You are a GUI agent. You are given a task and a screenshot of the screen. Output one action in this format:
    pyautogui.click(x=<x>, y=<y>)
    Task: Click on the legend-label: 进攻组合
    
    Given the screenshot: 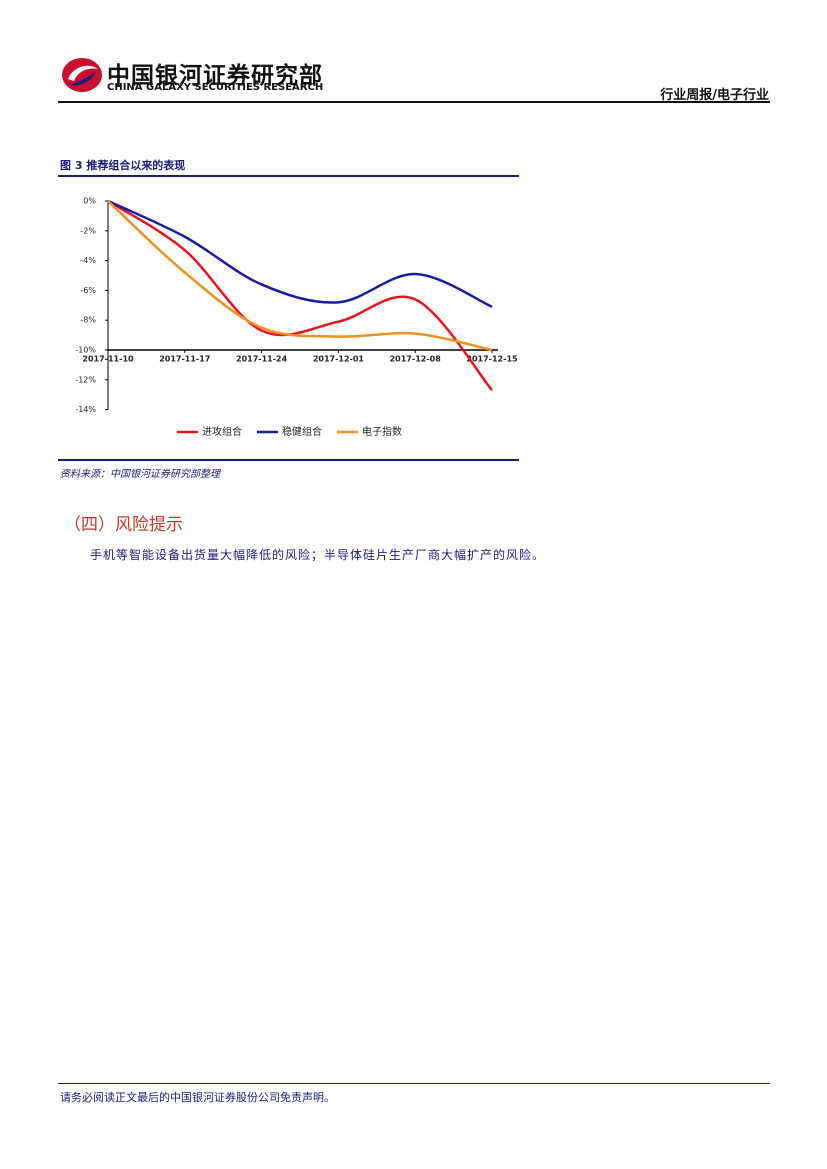 What is the action you would take?
    pyautogui.click(x=222, y=431)
    